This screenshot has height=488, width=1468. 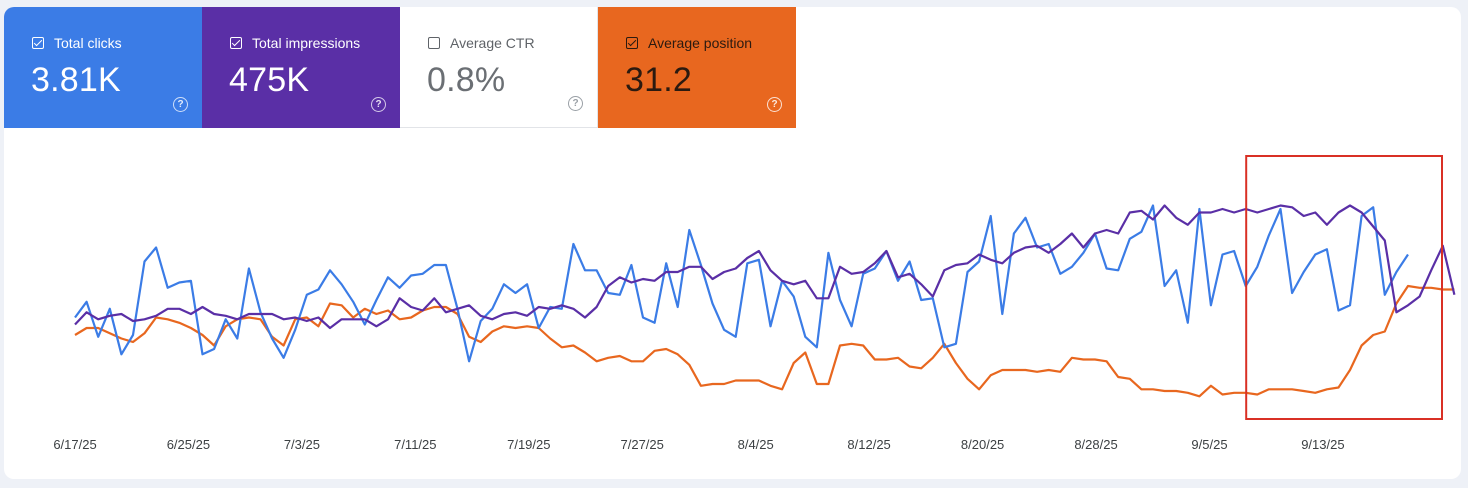 I want to click on checkbox-unchecked-icon, so click(x=434, y=43).